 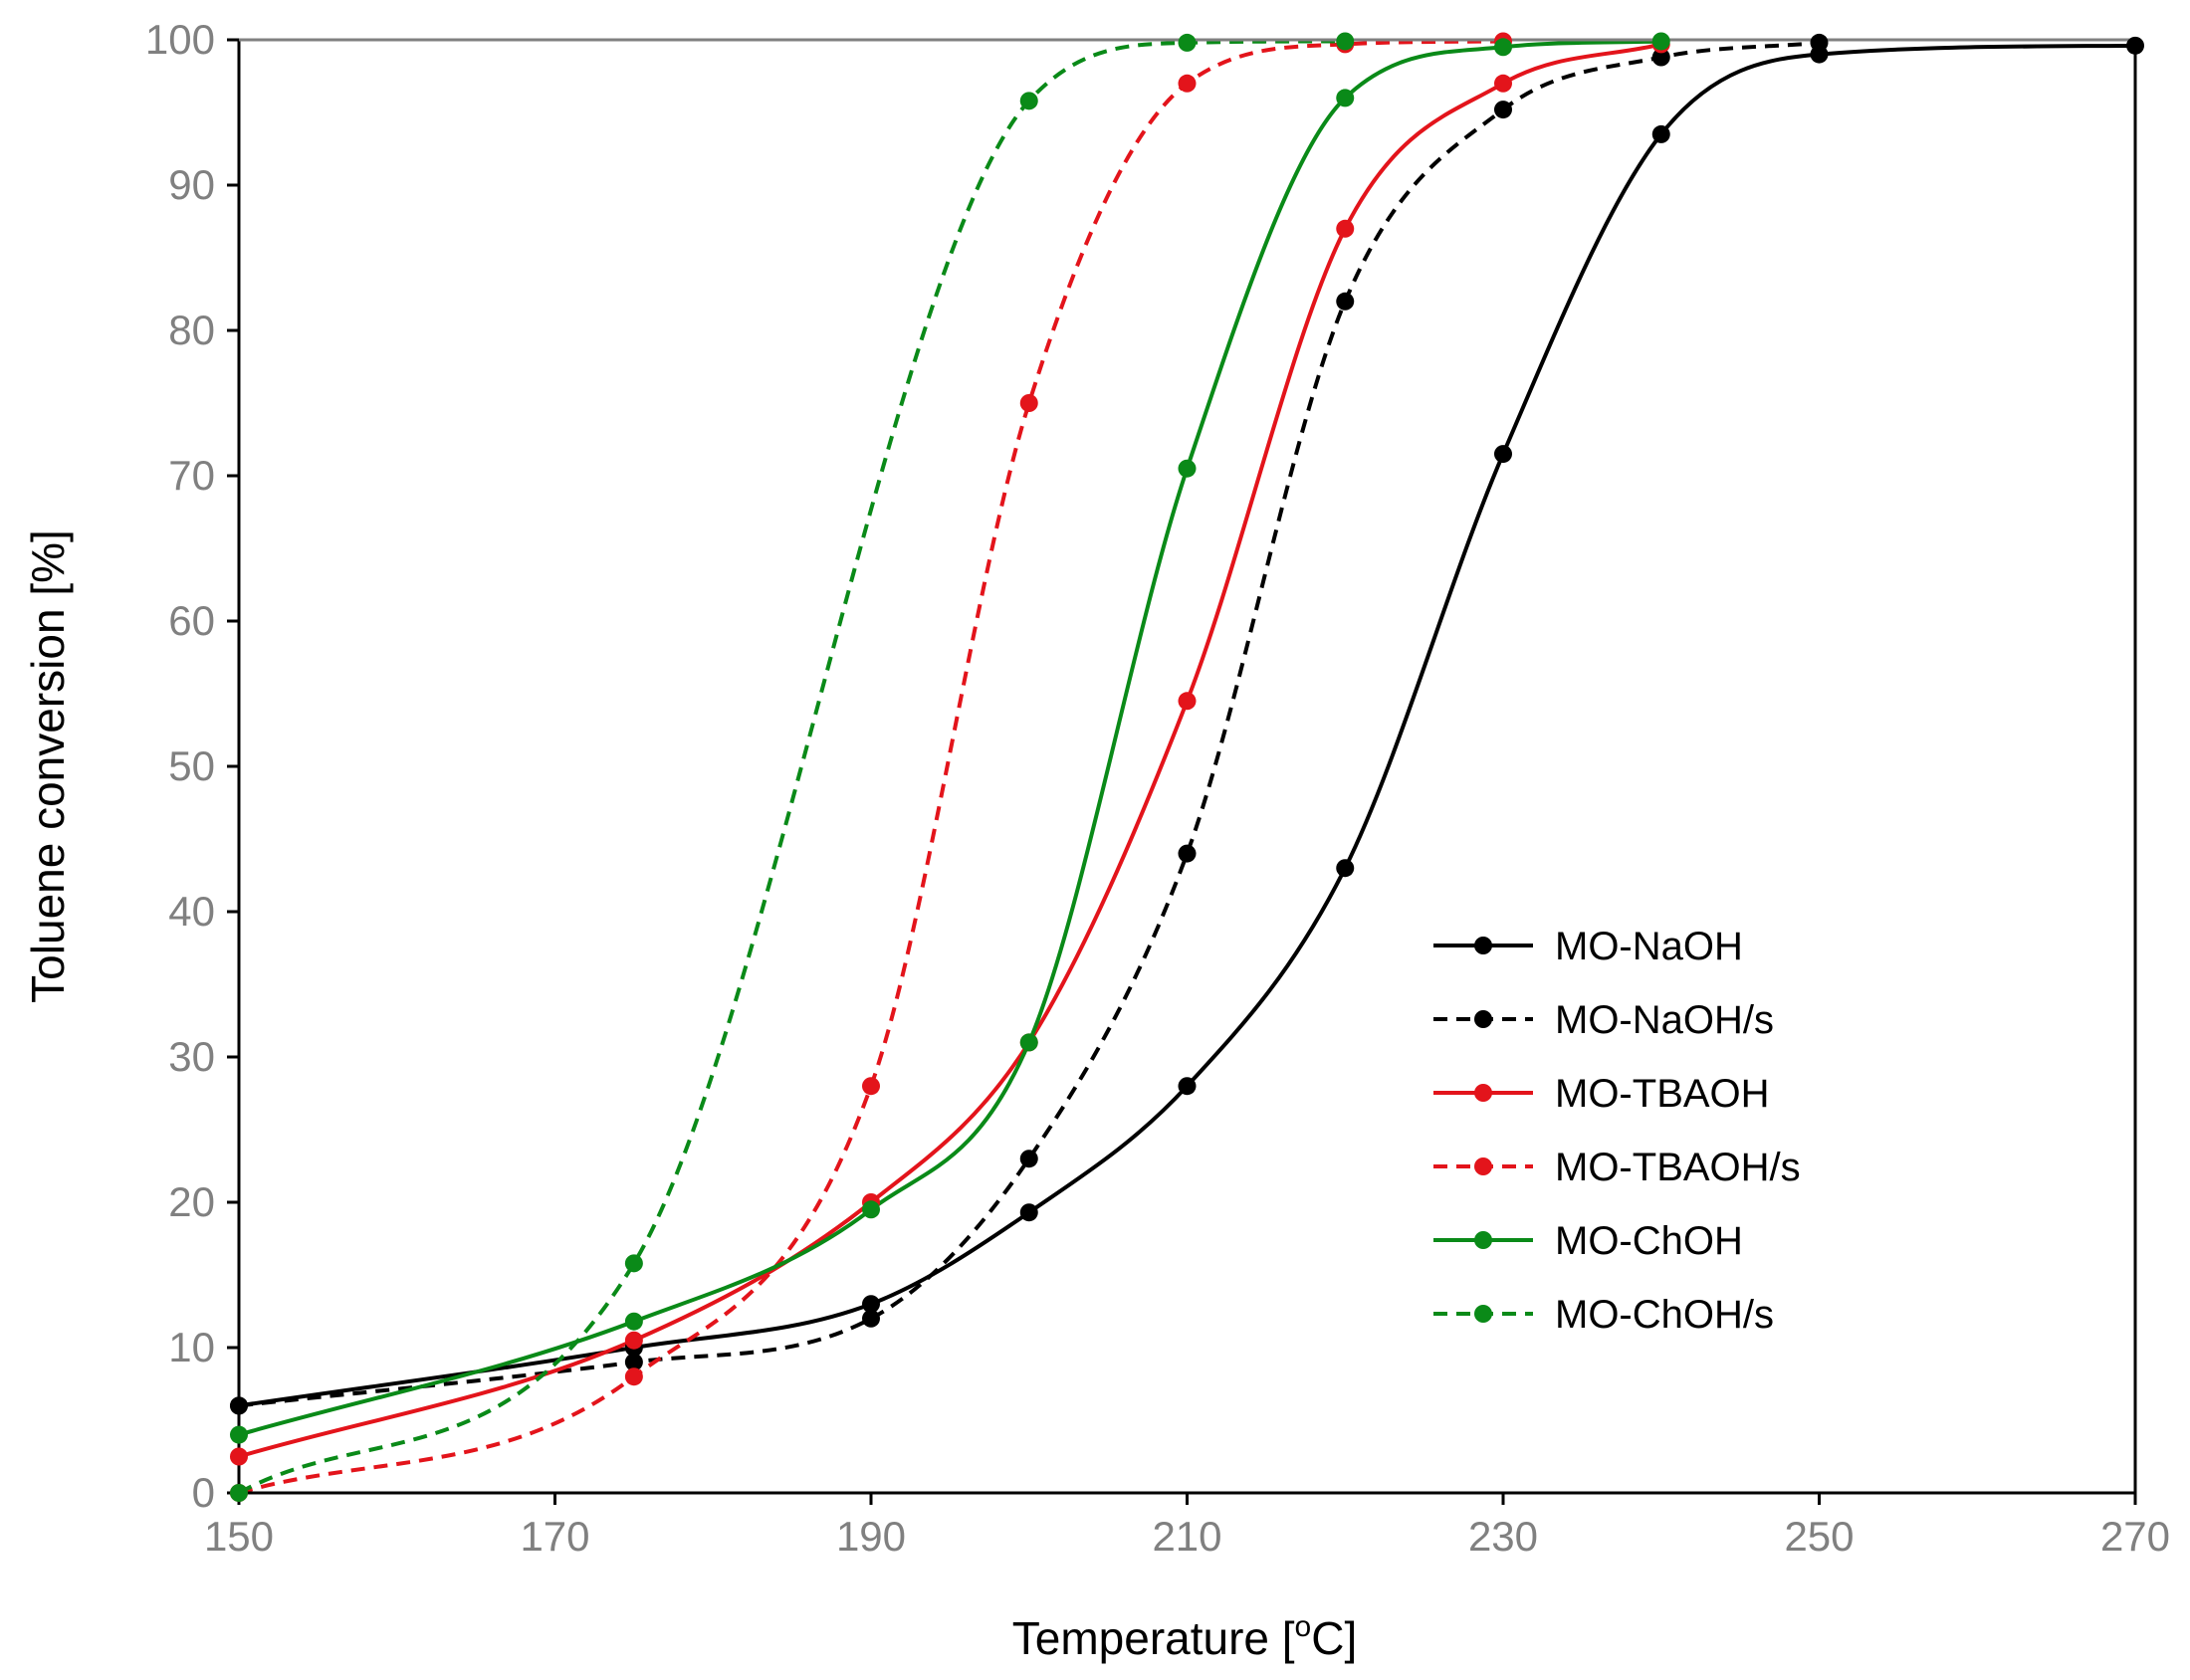 I want to click on y-axis-title: Toluene conversion [%], so click(x=48, y=766).